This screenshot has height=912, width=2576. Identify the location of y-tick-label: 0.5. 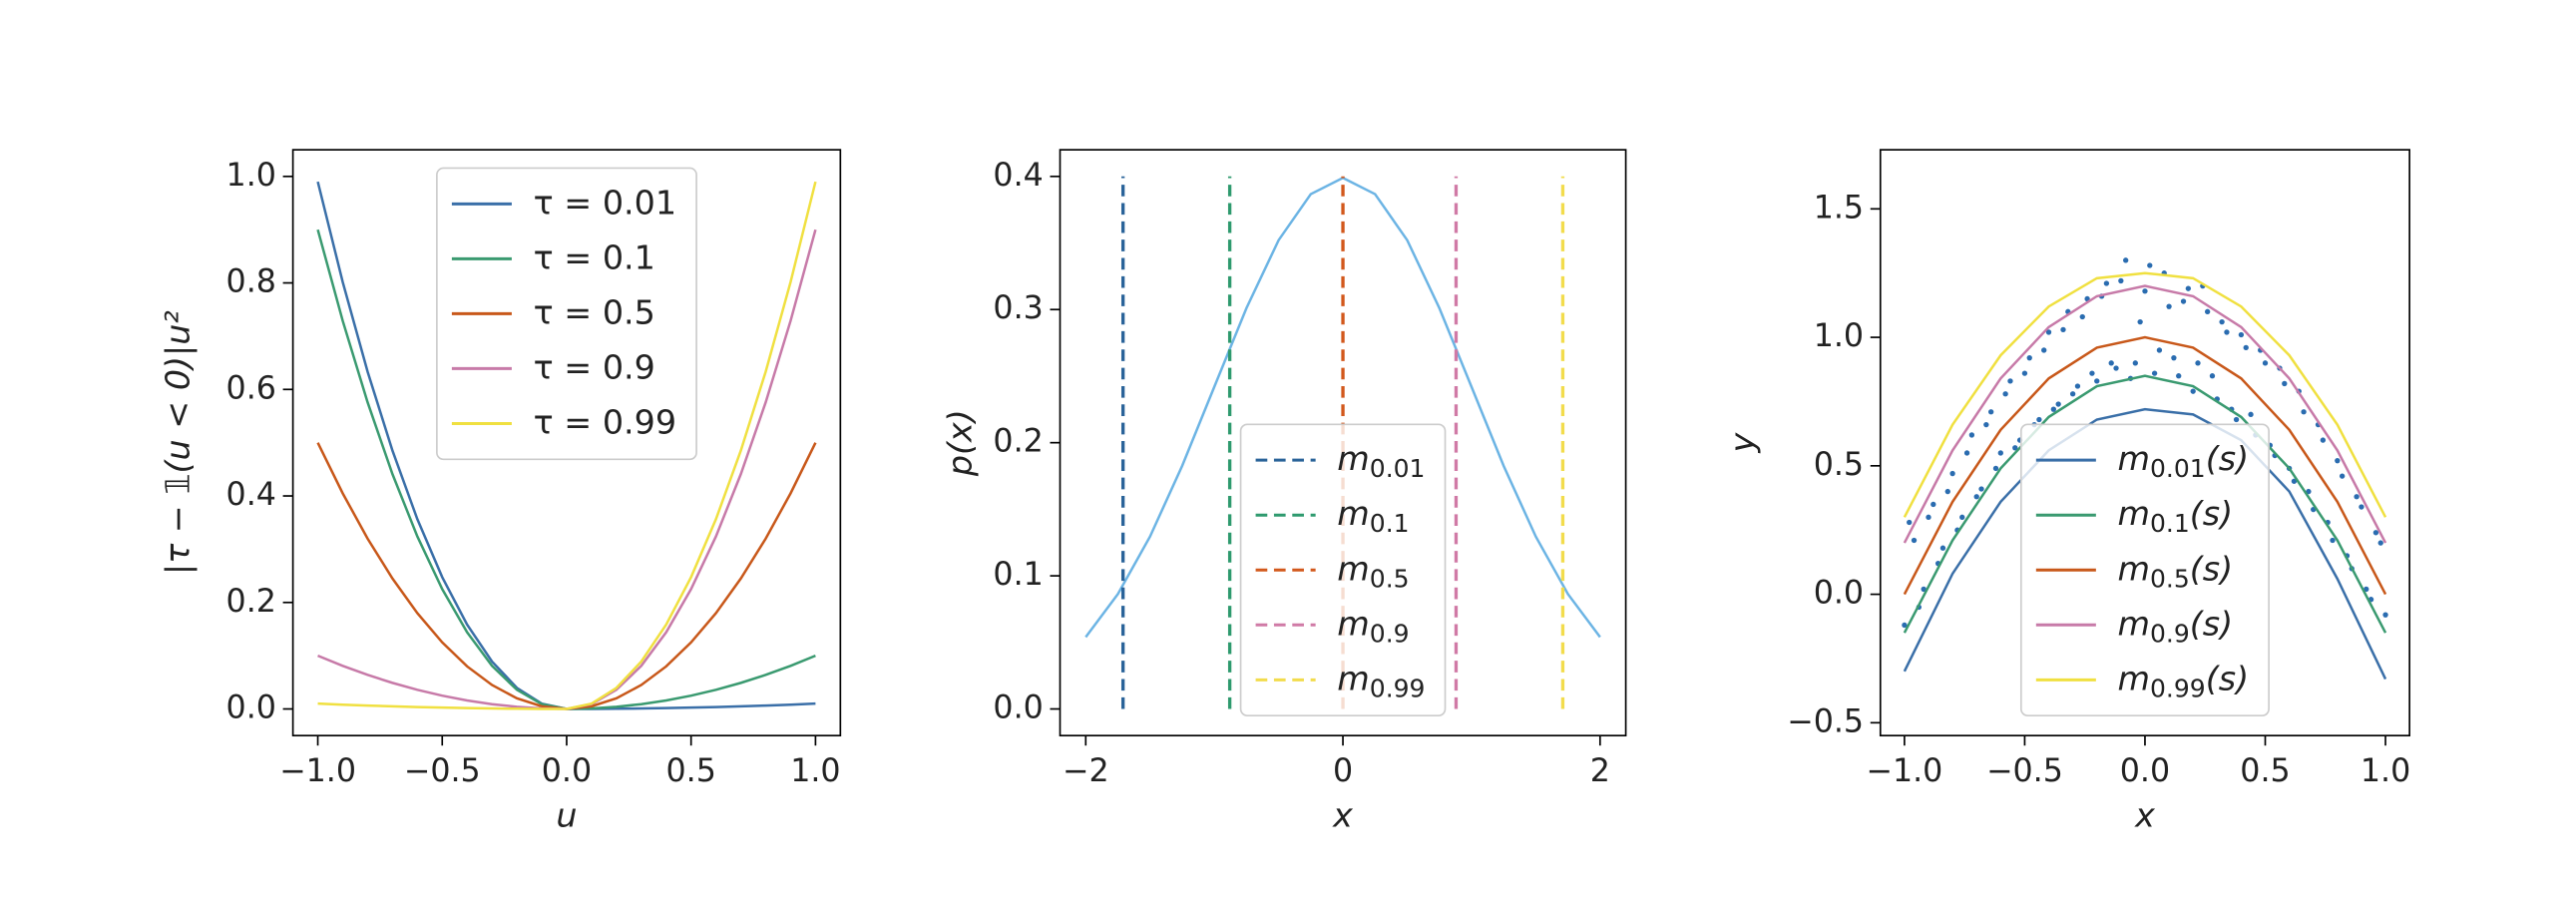
(1839, 465).